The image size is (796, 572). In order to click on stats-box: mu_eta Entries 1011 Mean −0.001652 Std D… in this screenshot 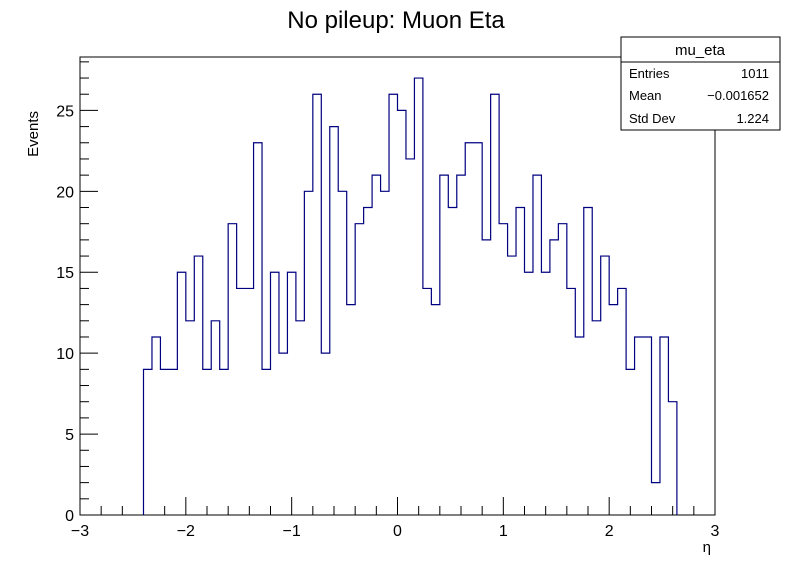, I will do `click(700, 83)`.